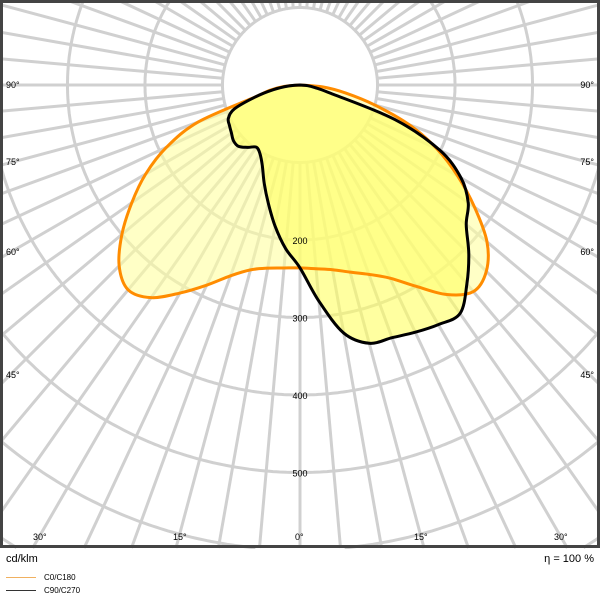 Image resolution: width=600 pixels, height=600 pixels. What do you see at coordinates (299, 474) in the screenshot?
I see `radial-tick-label: 500` at bounding box center [299, 474].